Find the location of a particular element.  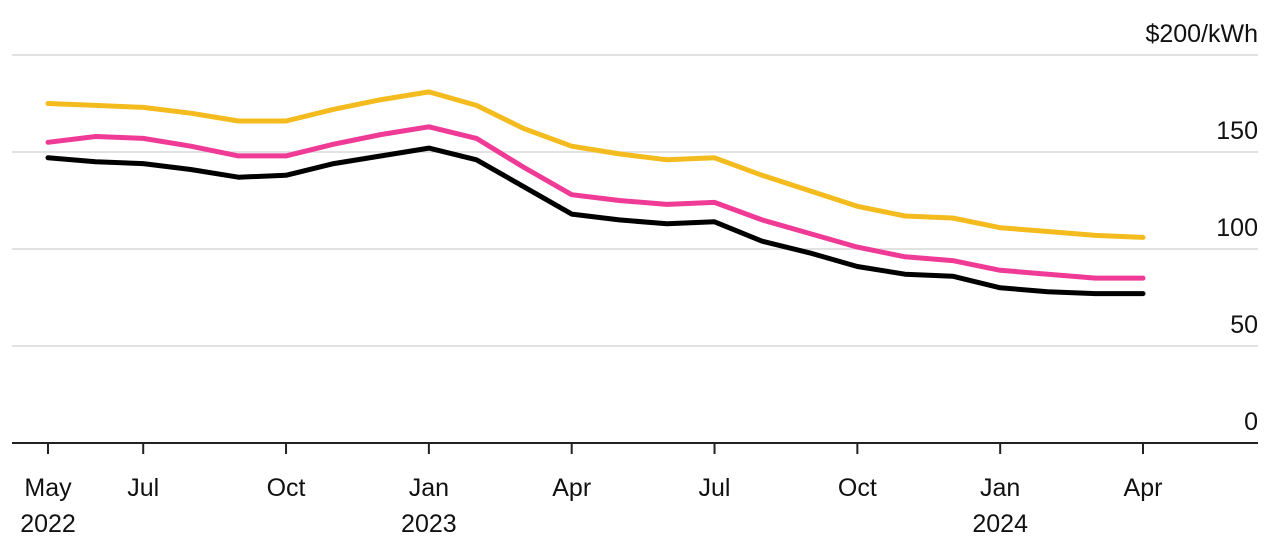

x-tick-label-2023-10: Oct is located at coordinates (857, 488).